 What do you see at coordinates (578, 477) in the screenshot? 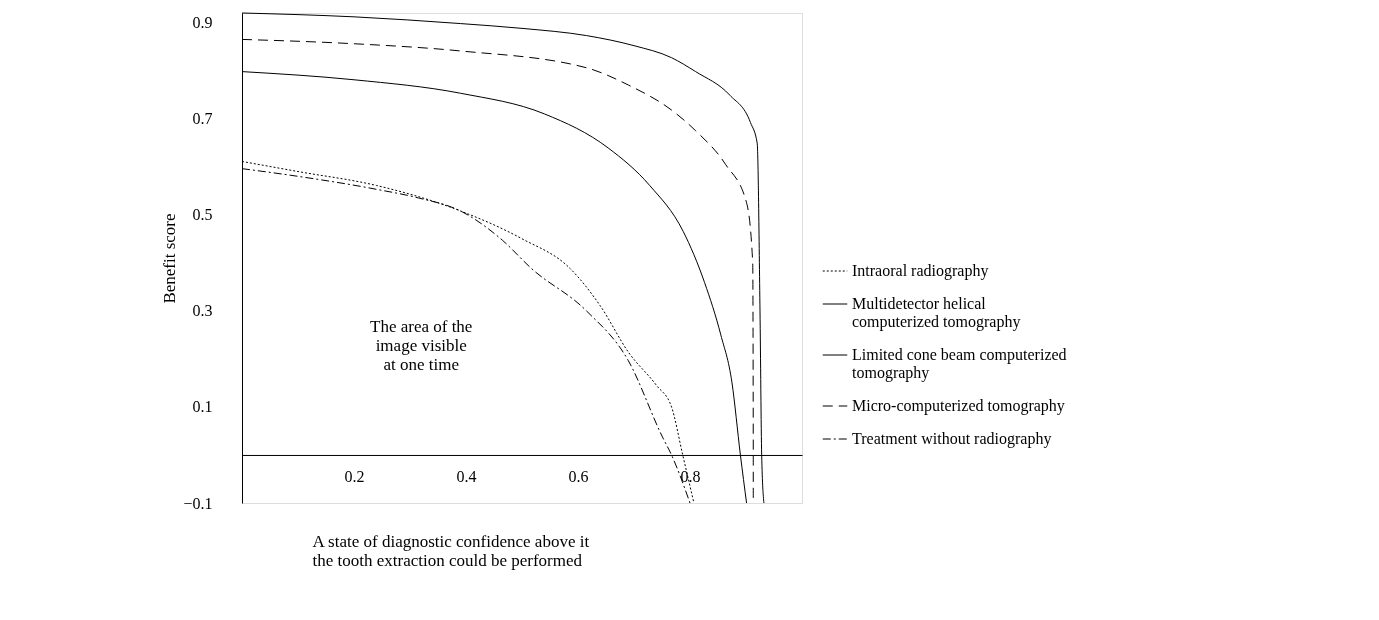
I see `x-tick-label: 0.6` at bounding box center [578, 477].